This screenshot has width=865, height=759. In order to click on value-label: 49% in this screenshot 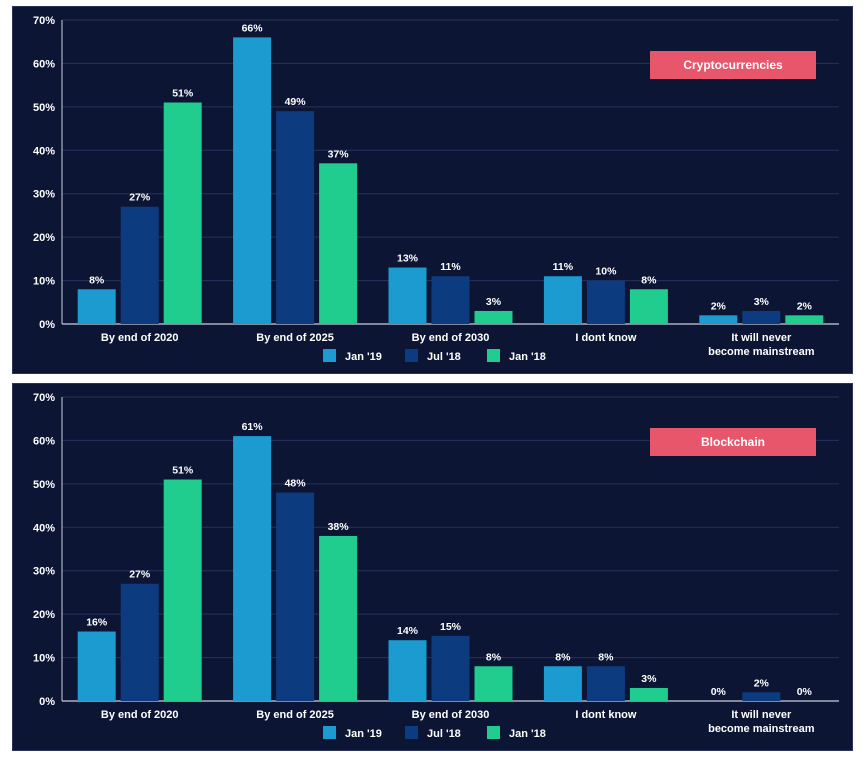, I will do `click(296, 102)`.